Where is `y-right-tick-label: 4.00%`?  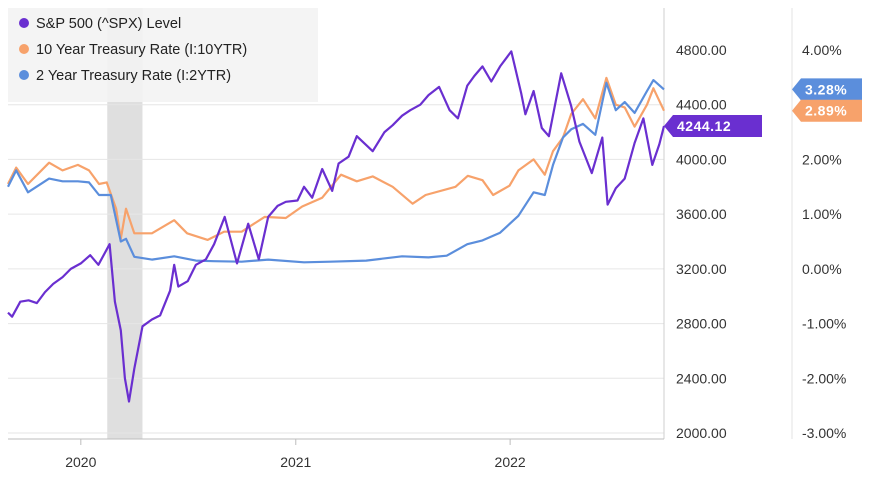
y-right-tick-label: 4.00% is located at coordinates (822, 50).